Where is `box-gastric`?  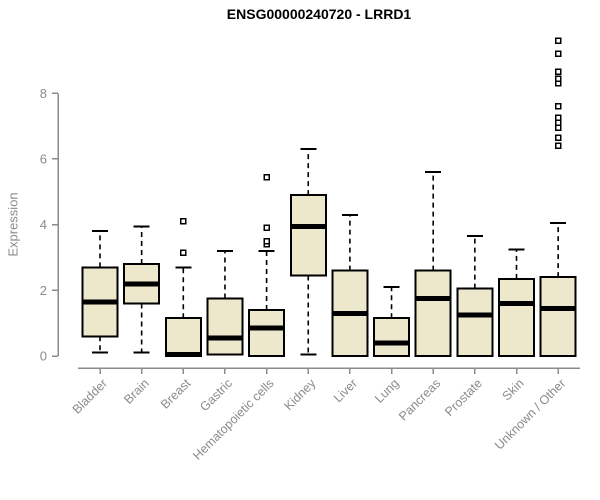
box-gastric is located at coordinates (225, 302).